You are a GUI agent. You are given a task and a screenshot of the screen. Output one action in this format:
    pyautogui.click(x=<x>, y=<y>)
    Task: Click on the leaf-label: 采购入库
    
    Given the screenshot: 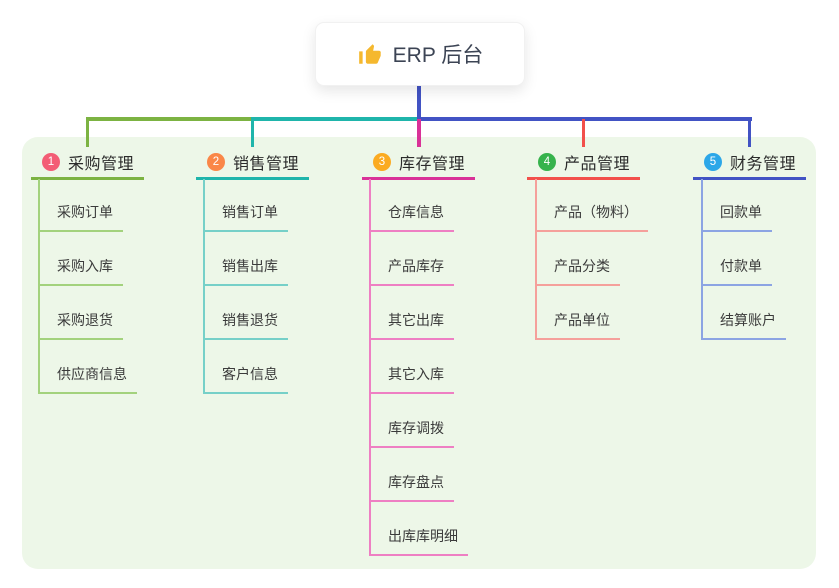 What is the action you would take?
    pyautogui.click(x=85, y=266)
    